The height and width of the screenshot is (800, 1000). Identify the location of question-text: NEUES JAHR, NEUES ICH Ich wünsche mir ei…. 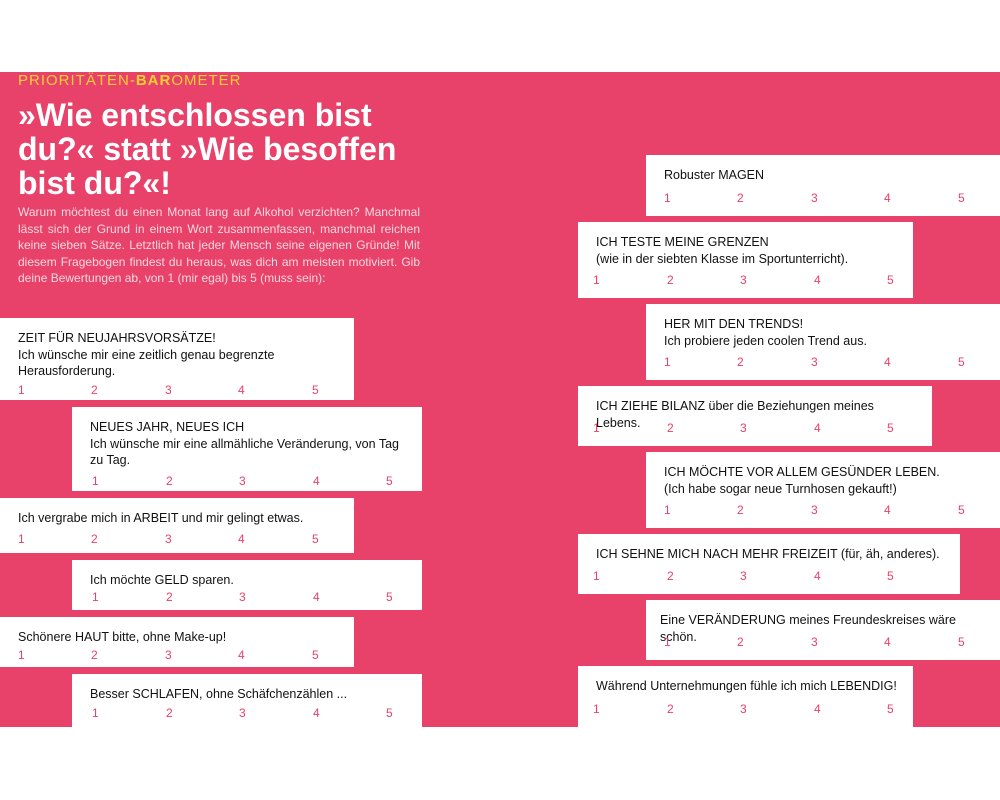
(244, 443).